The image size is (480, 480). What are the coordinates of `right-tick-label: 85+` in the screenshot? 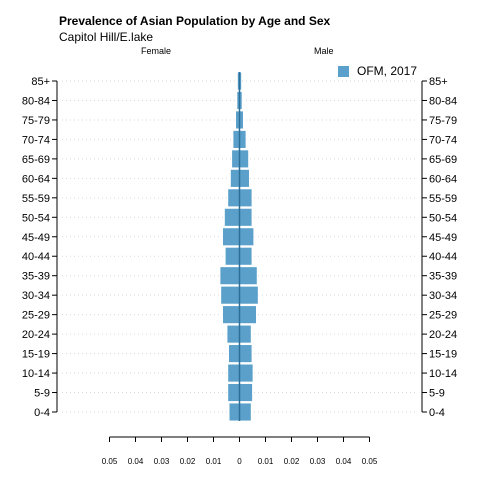 It's located at (438, 82).